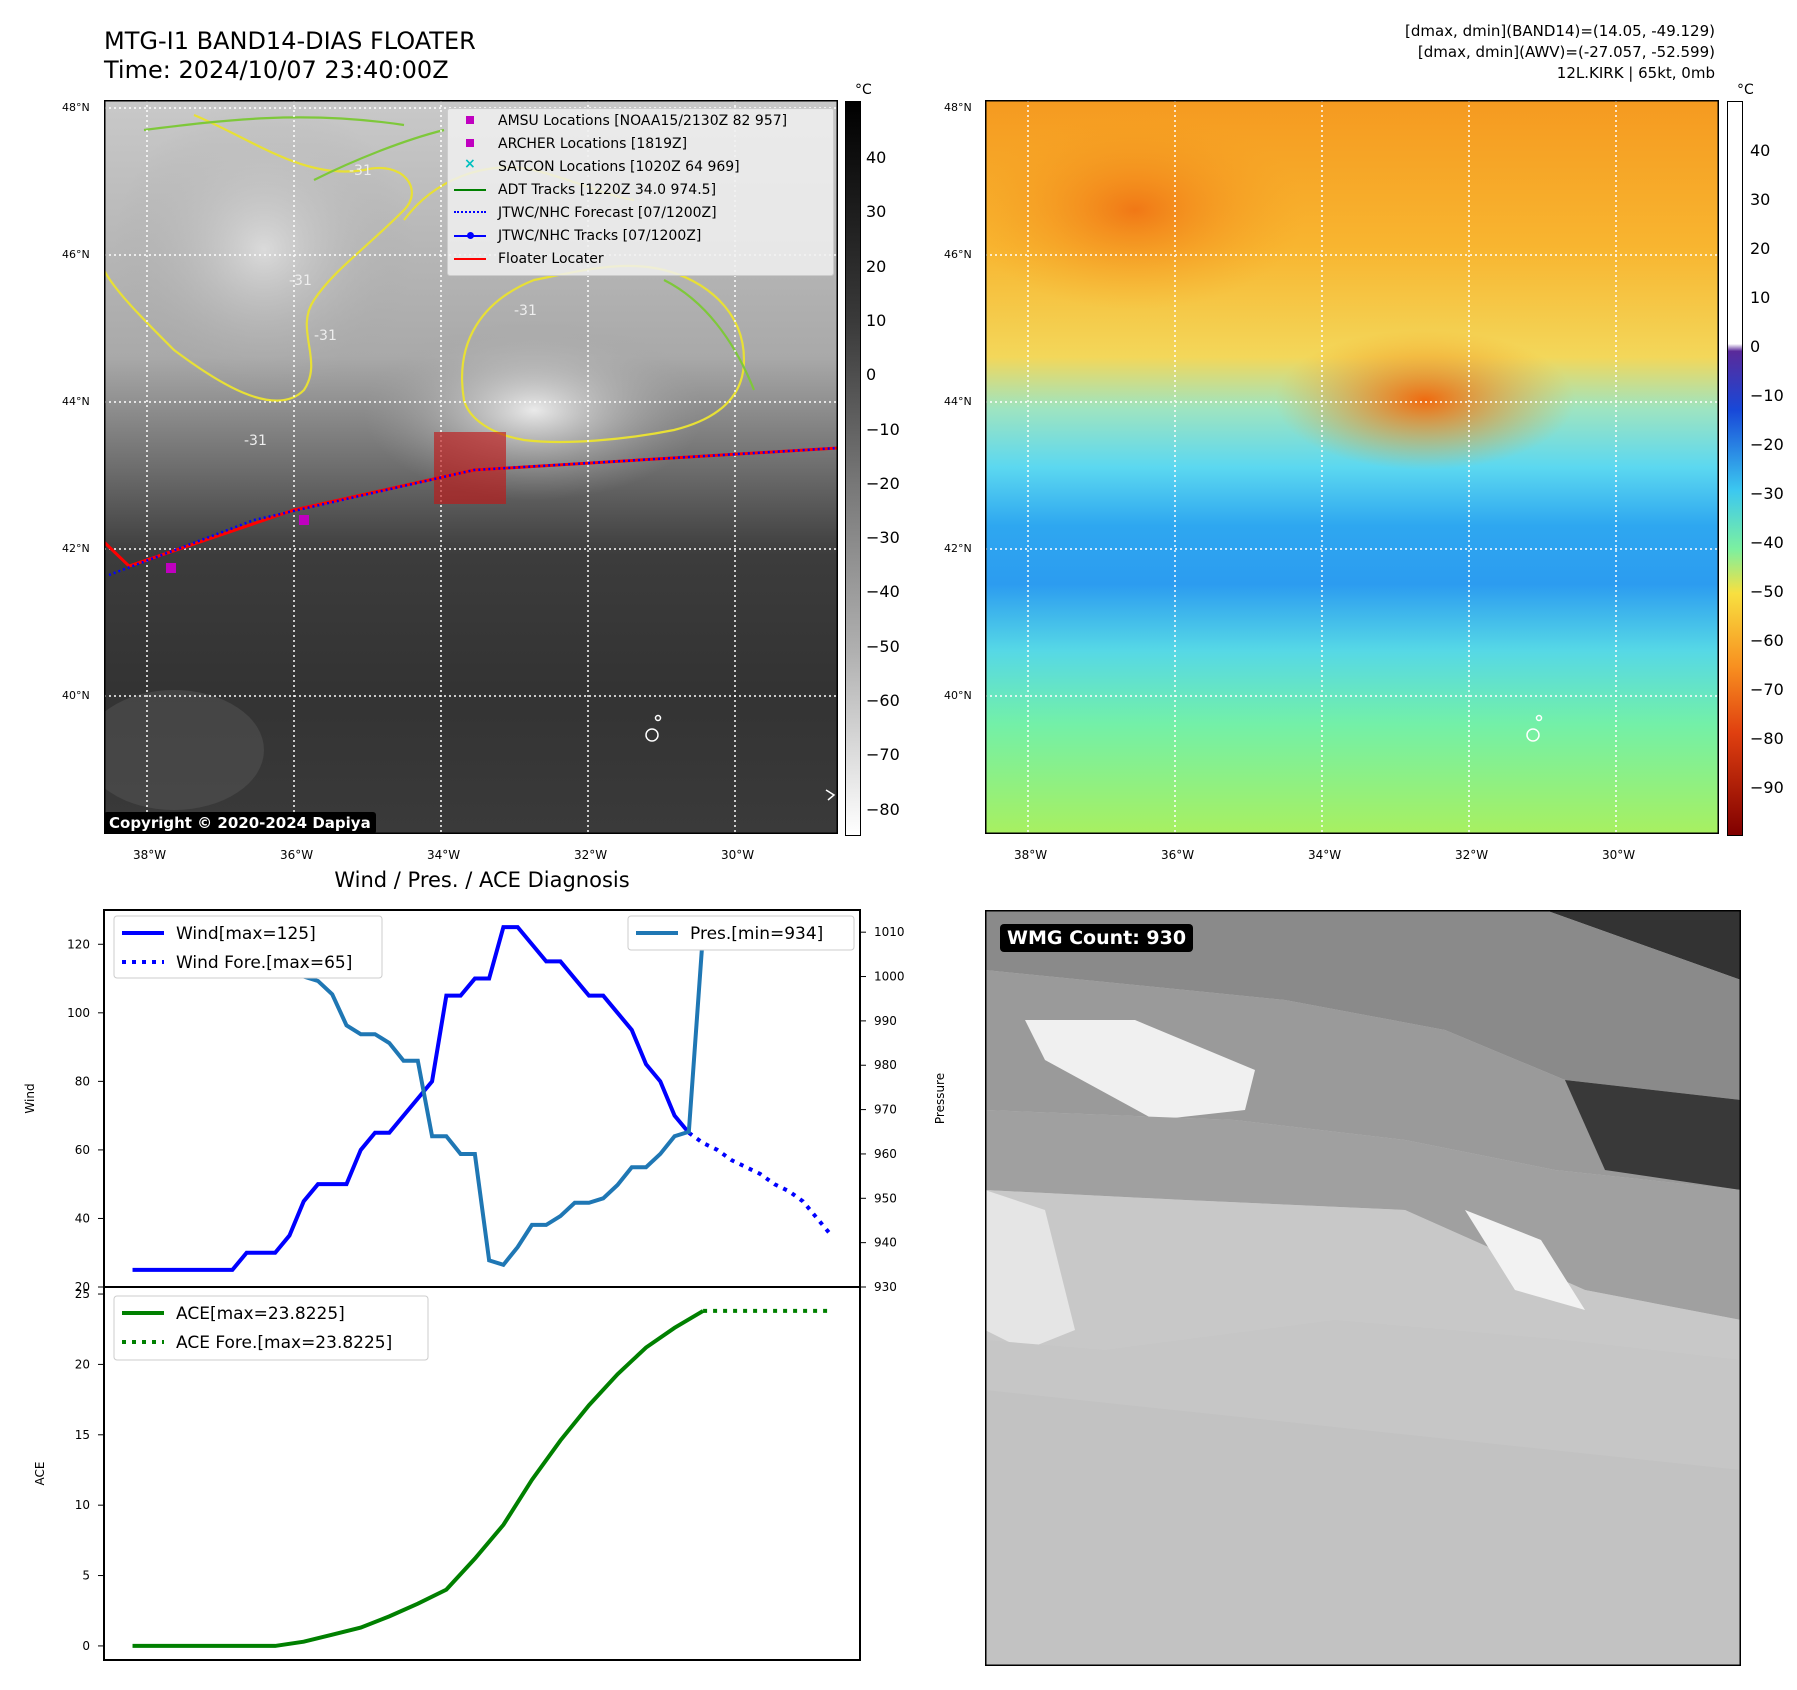 The image size is (1797, 1690). Describe the element at coordinates (304, 520) in the screenshot. I see `amsu-marker` at that location.